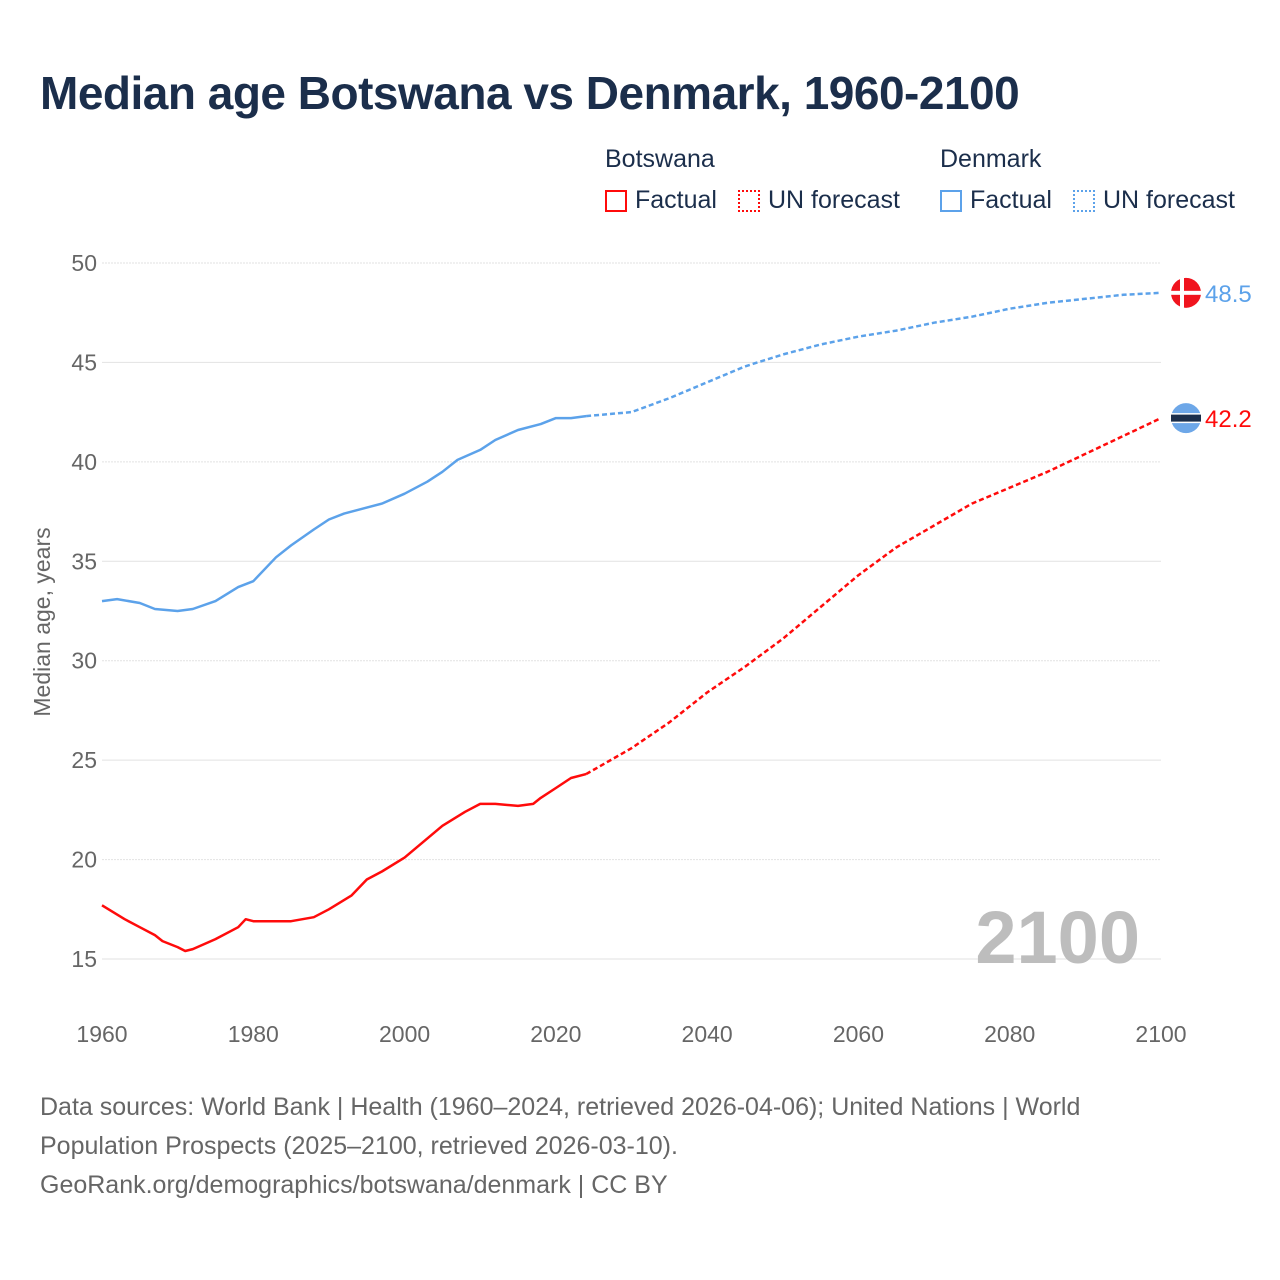  I want to click on x-tick-label: 1960, so click(101, 1034).